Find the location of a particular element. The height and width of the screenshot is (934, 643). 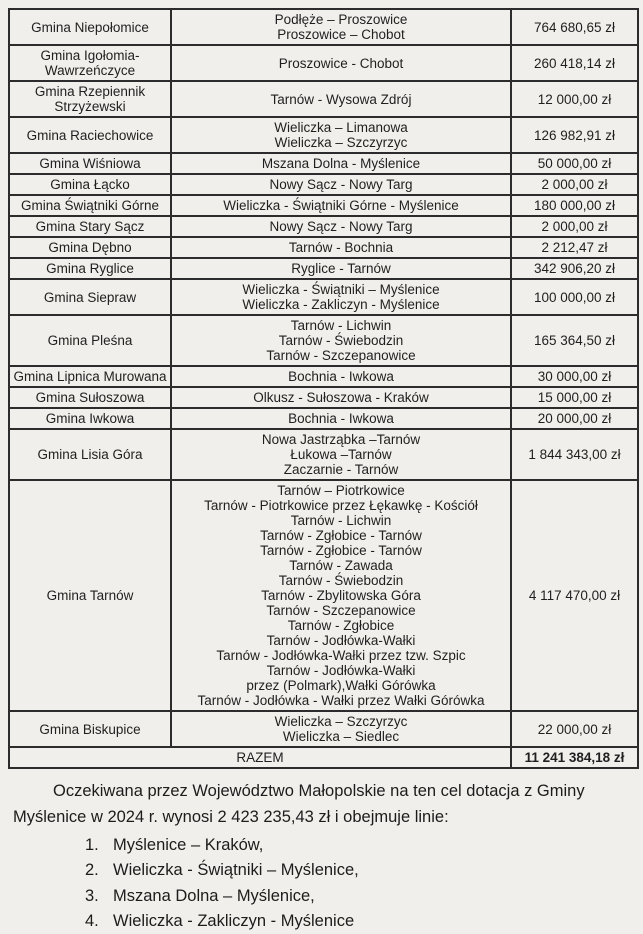

gmina-cell: Gmina Sułoszowa is located at coordinates (90, 397).